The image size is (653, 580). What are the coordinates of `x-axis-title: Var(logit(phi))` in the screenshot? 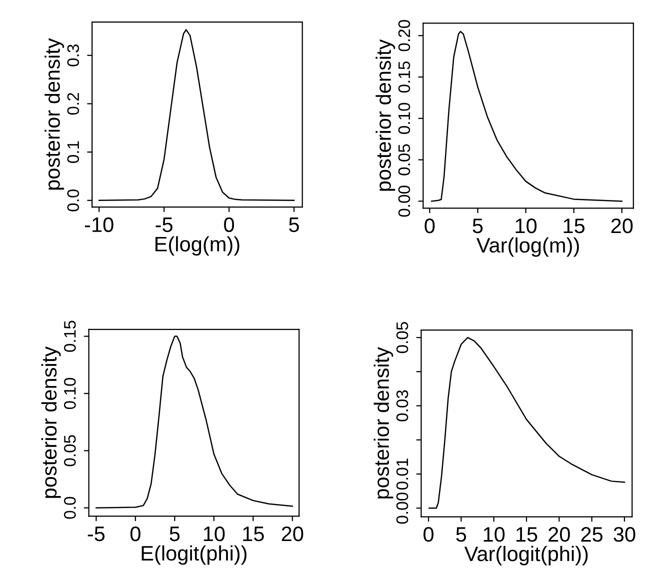 It's located at (526, 556).